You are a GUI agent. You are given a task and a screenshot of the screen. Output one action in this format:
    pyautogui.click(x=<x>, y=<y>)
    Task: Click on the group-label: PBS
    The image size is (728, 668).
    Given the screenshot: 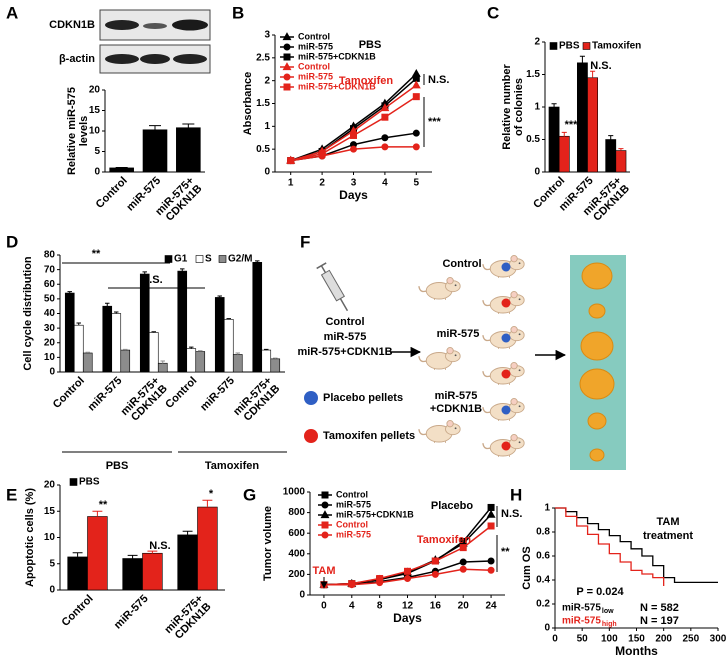 What is the action you would take?
    pyautogui.click(x=117, y=466)
    